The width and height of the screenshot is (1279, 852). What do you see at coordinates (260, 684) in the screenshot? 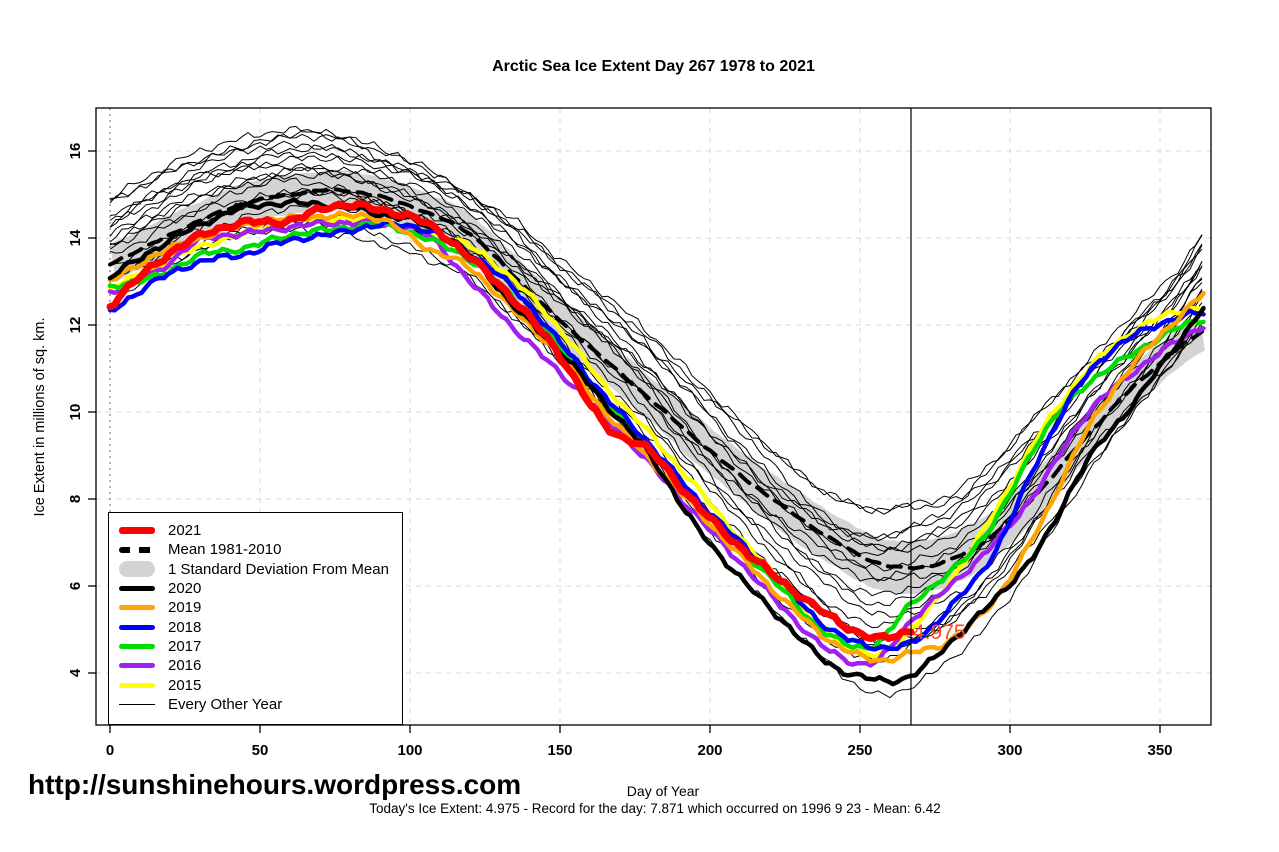
I see `legend-item-2015: 2015` at bounding box center [260, 684].